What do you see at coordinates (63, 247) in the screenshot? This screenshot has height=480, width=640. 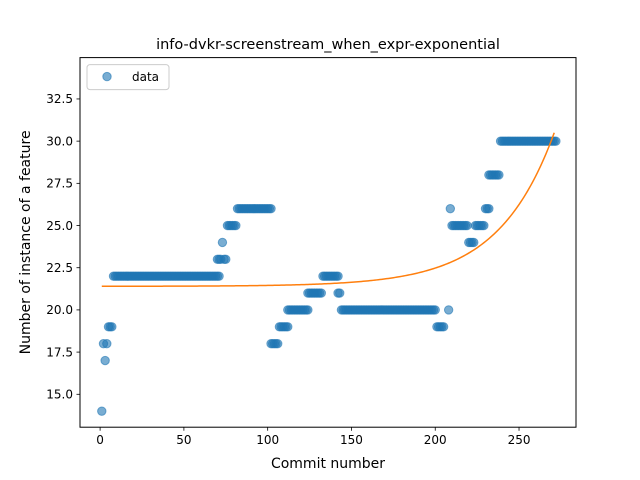 I see `y-axis: 15.0 17.5 20.0 22.5 25.0 27.5 30.0 32.5` at bounding box center [63, 247].